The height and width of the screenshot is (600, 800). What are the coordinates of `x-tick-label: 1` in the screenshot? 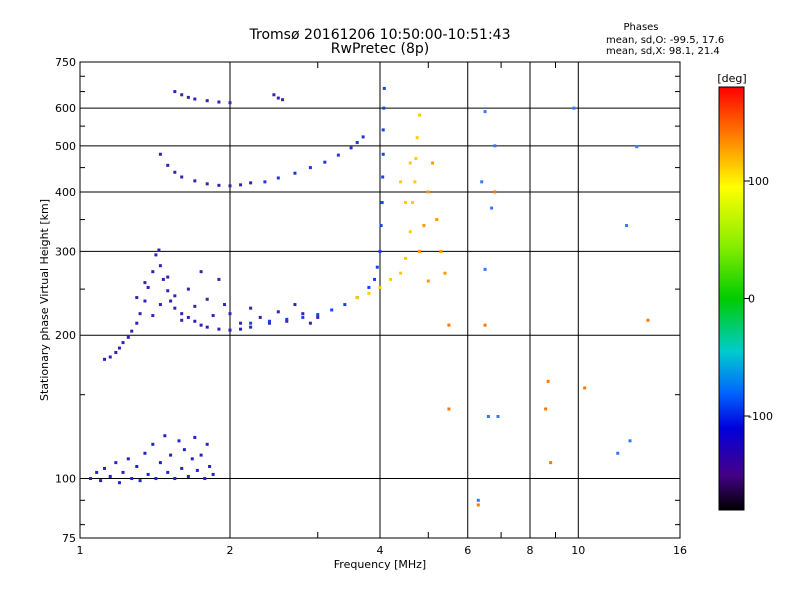 It's located at (80, 550).